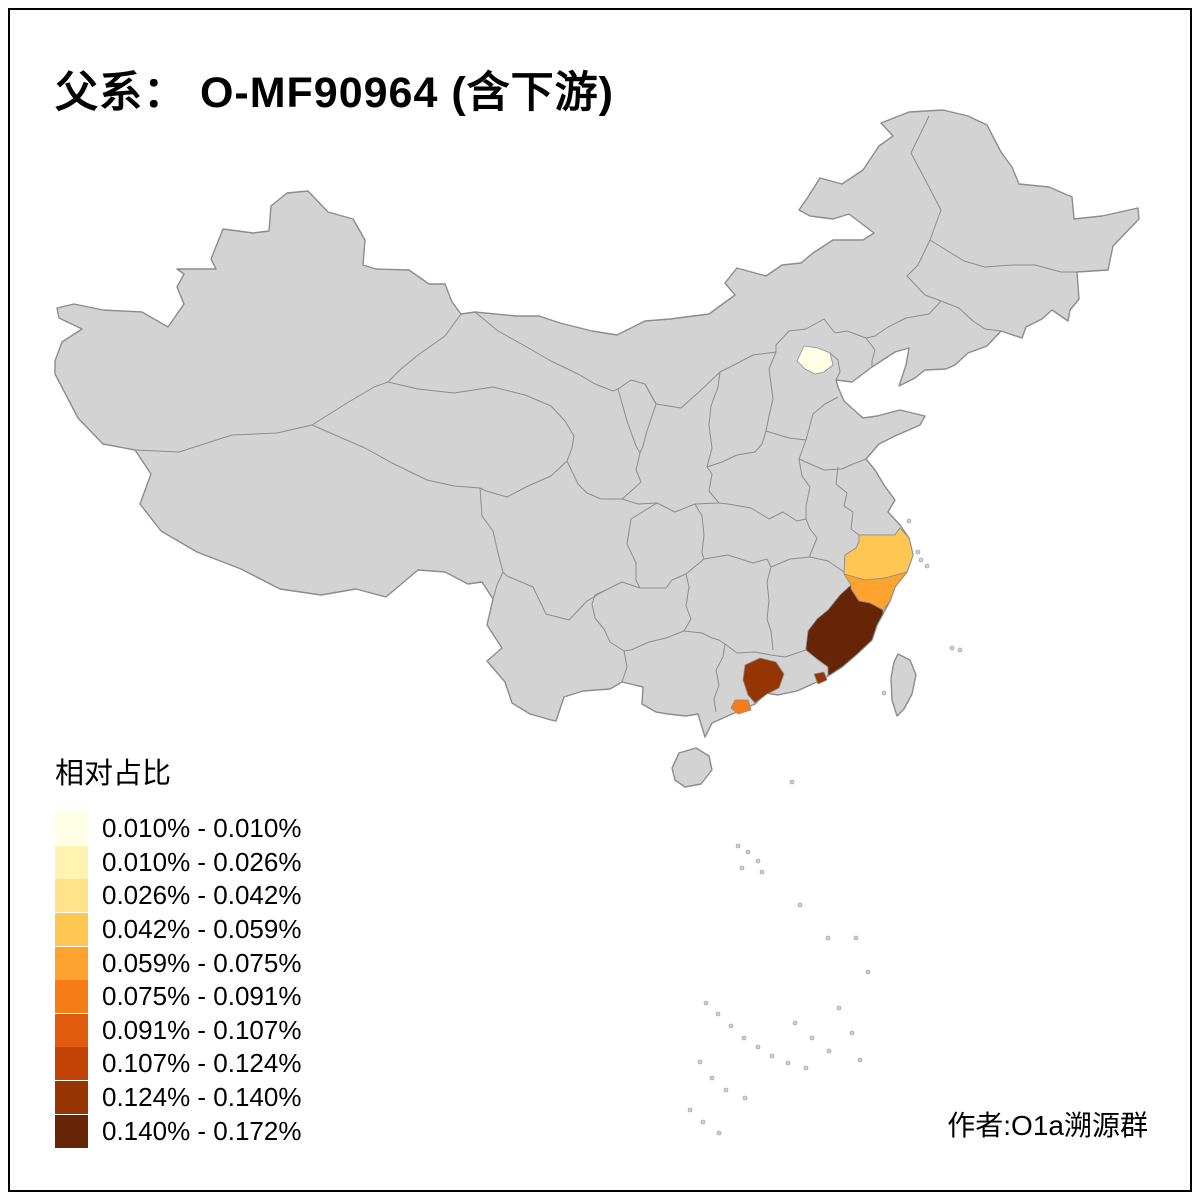  Describe the element at coordinates (820, 678) in the screenshot. I see `region-east-guangdong-coast` at that location.